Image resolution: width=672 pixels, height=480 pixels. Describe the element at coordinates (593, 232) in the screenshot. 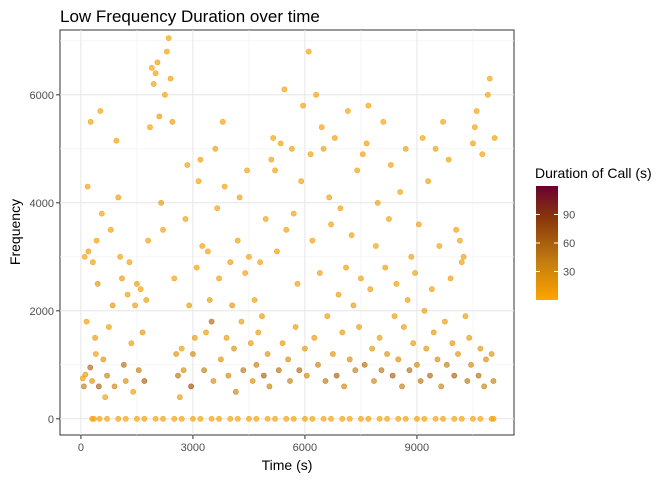

I see `color-legend: Duration of Call (s) 30 60 90` at that location.